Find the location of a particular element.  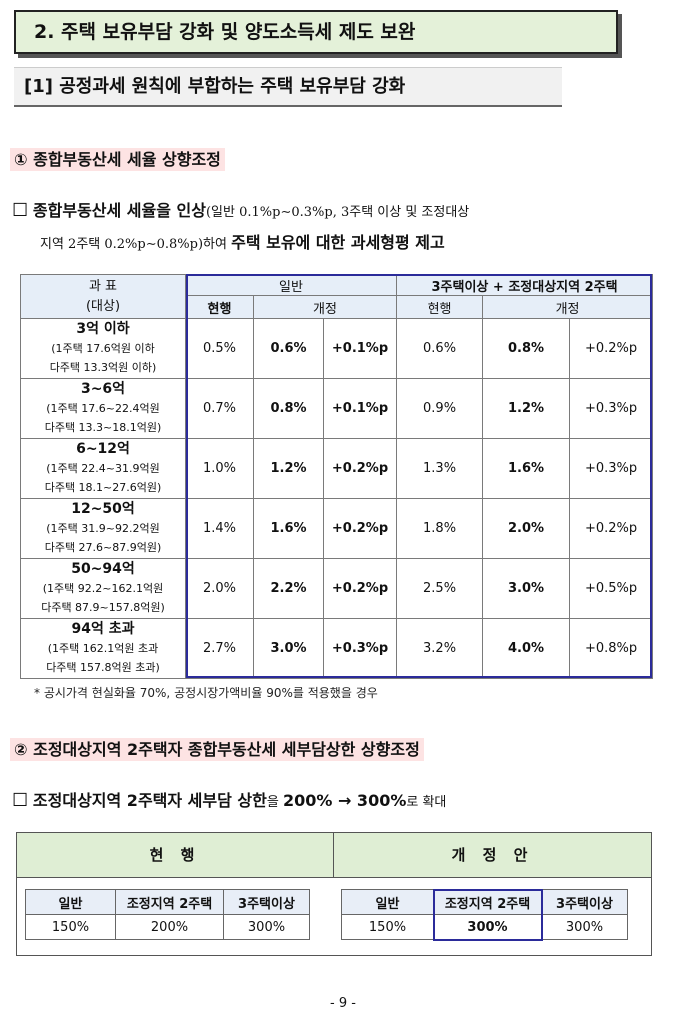

item1-heading-text: ① 종합부동산세 세율 상향조정 is located at coordinates (117, 159).